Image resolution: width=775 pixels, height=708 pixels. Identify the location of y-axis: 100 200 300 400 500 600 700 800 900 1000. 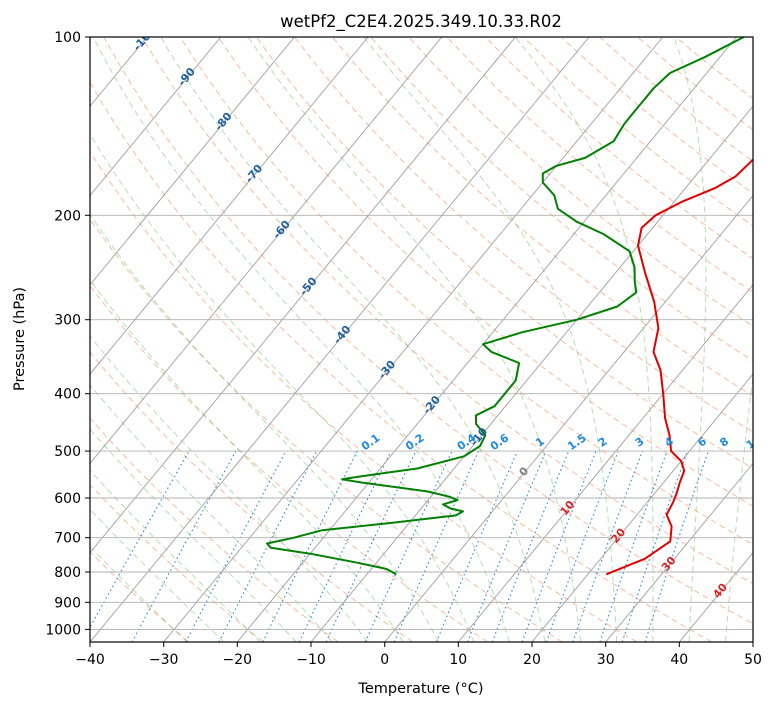
(67, 334).